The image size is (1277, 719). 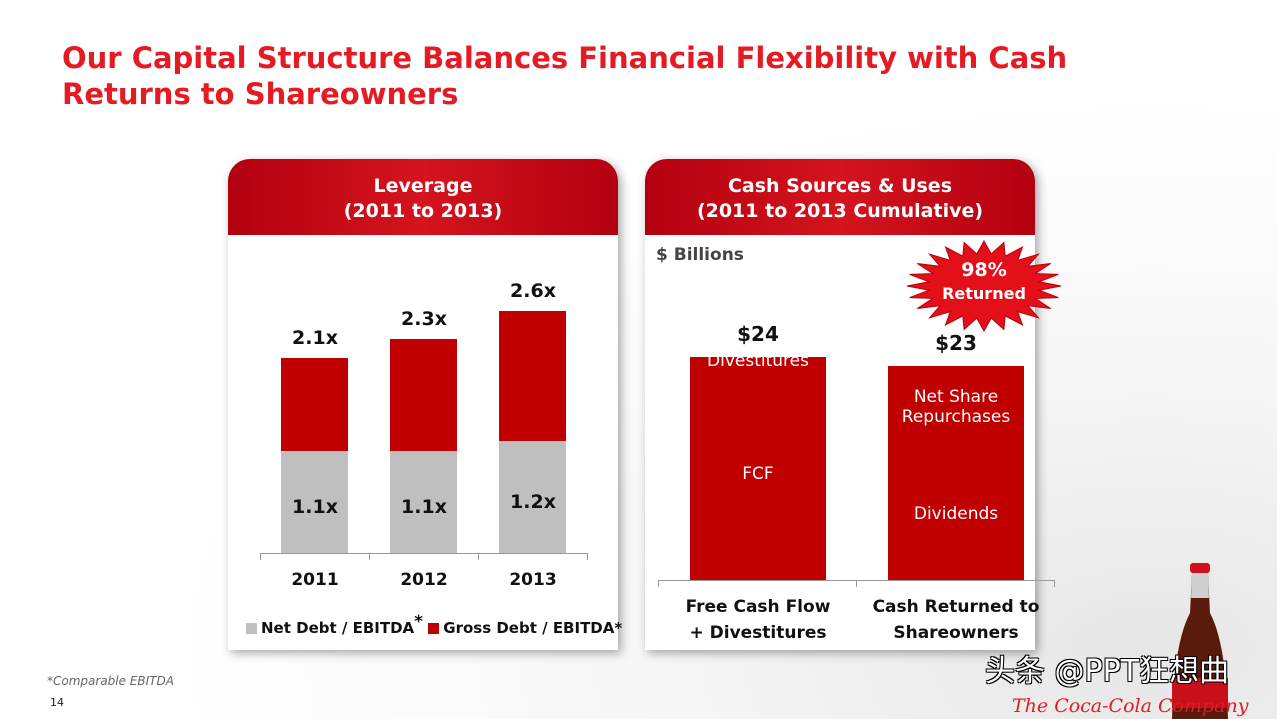 I want to click on leverage-subtitle: (2011 to 2013), so click(x=423, y=211).